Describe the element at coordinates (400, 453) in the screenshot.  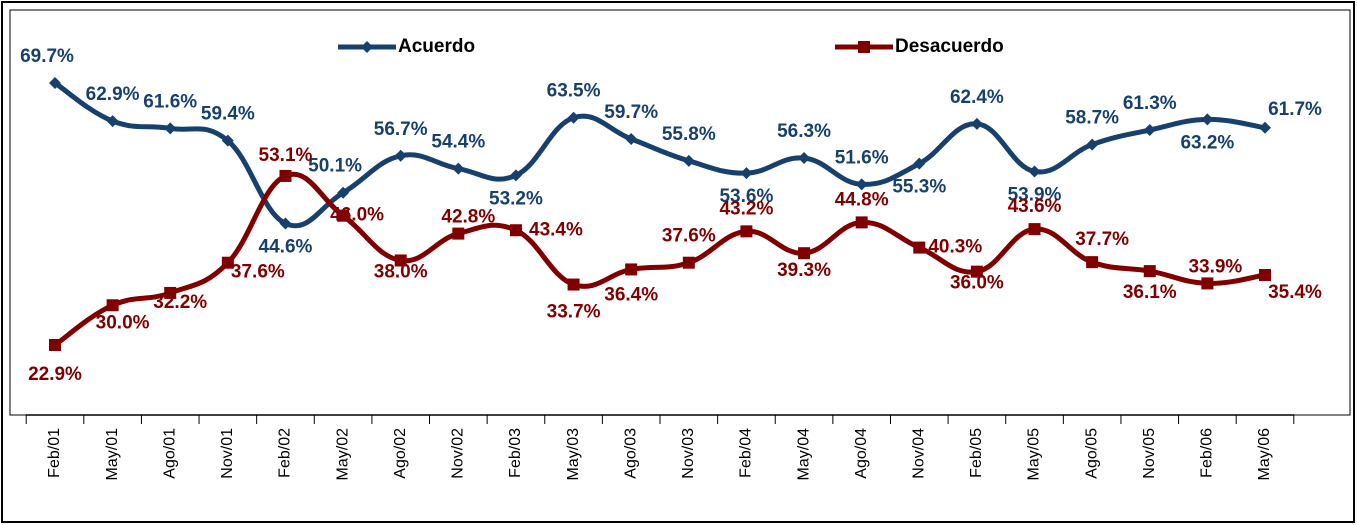
I see `x-tick-label: Ago/02` at that location.